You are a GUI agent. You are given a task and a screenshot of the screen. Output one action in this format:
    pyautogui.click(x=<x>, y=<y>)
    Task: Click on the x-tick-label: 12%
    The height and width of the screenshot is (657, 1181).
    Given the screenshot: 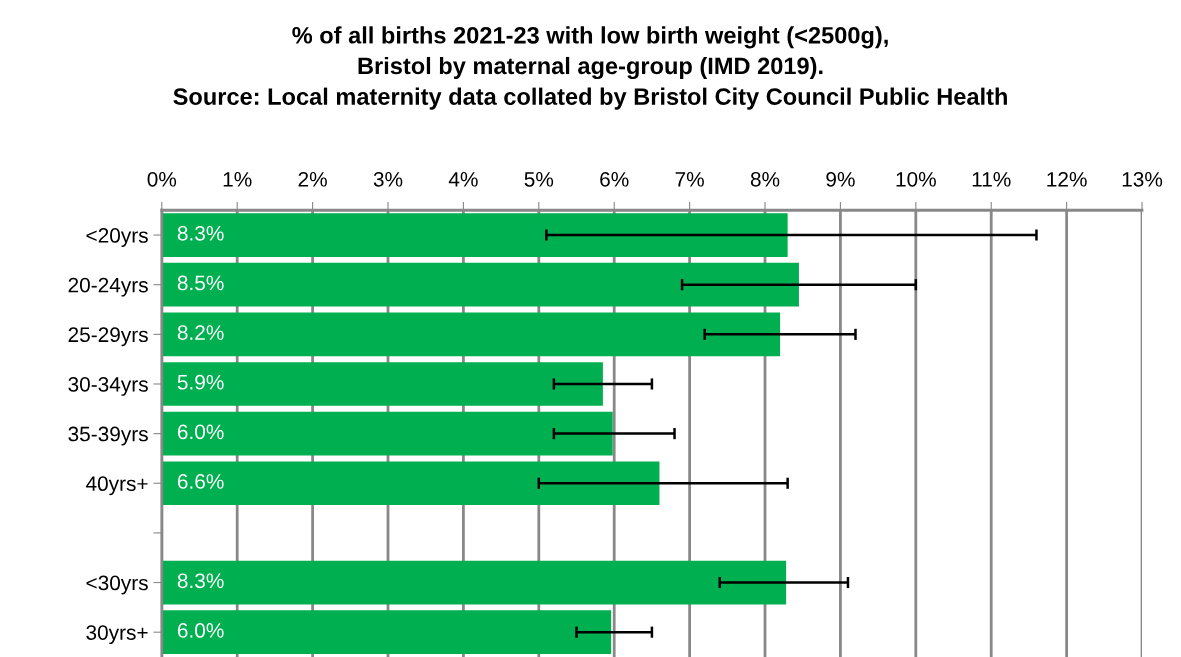 What is the action you would take?
    pyautogui.click(x=1067, y=179)
    